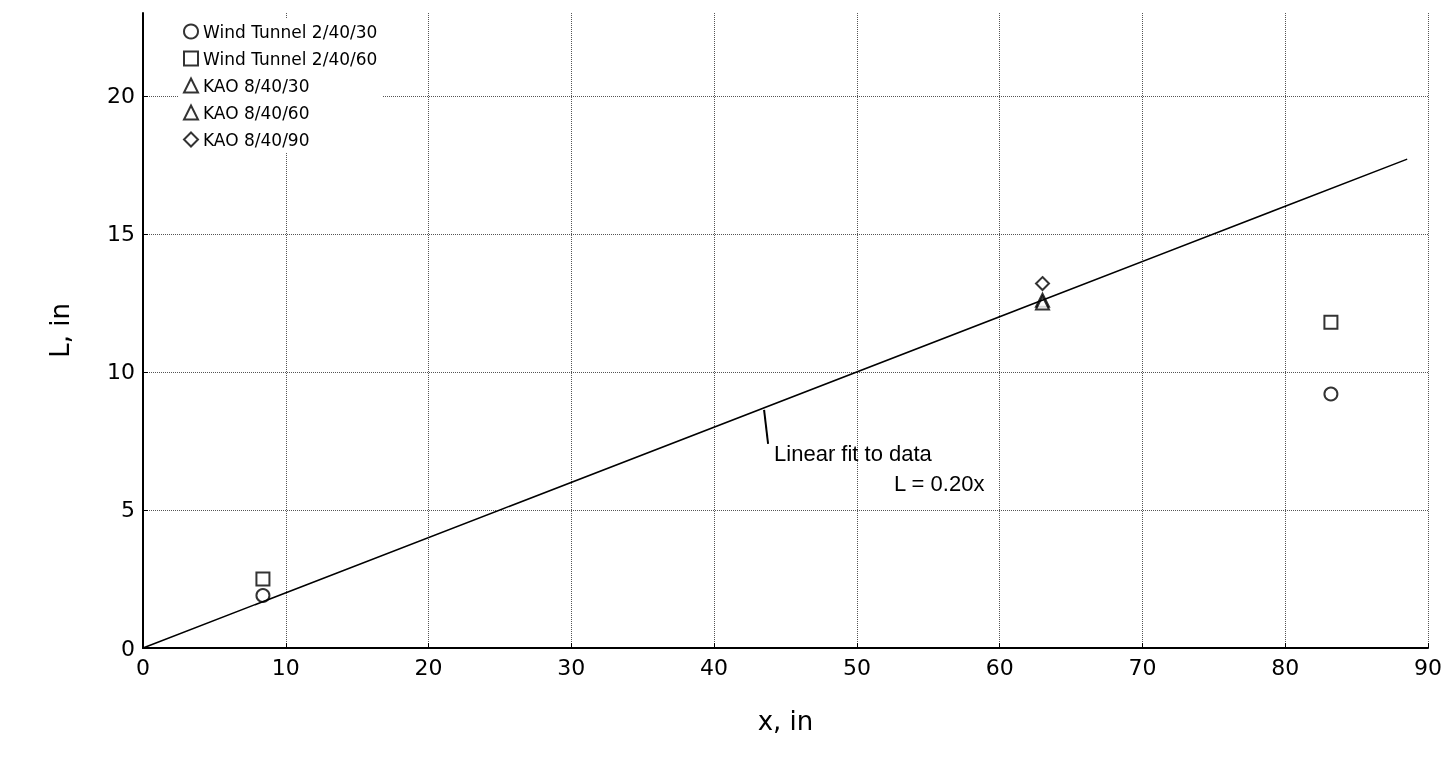 The width and height of the screenshot is (1456, 777). Describe the element at coordinates (999, 667) in the screenshot. I see `x-tick-label: 60` at that location.